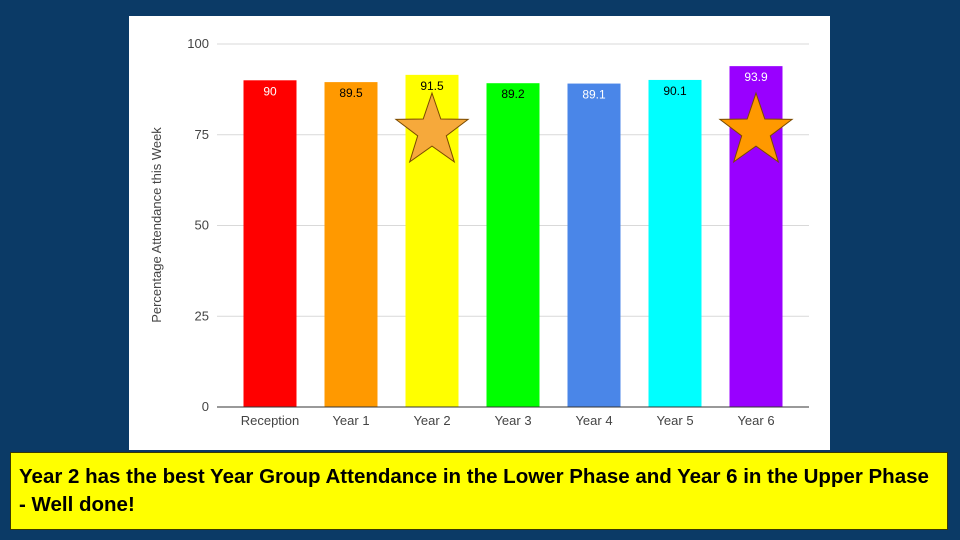  What do you see at coordinates (674, 420) in the screenshot?
I see `x-tick-label: Year 5` at bounding box center [674, 420].